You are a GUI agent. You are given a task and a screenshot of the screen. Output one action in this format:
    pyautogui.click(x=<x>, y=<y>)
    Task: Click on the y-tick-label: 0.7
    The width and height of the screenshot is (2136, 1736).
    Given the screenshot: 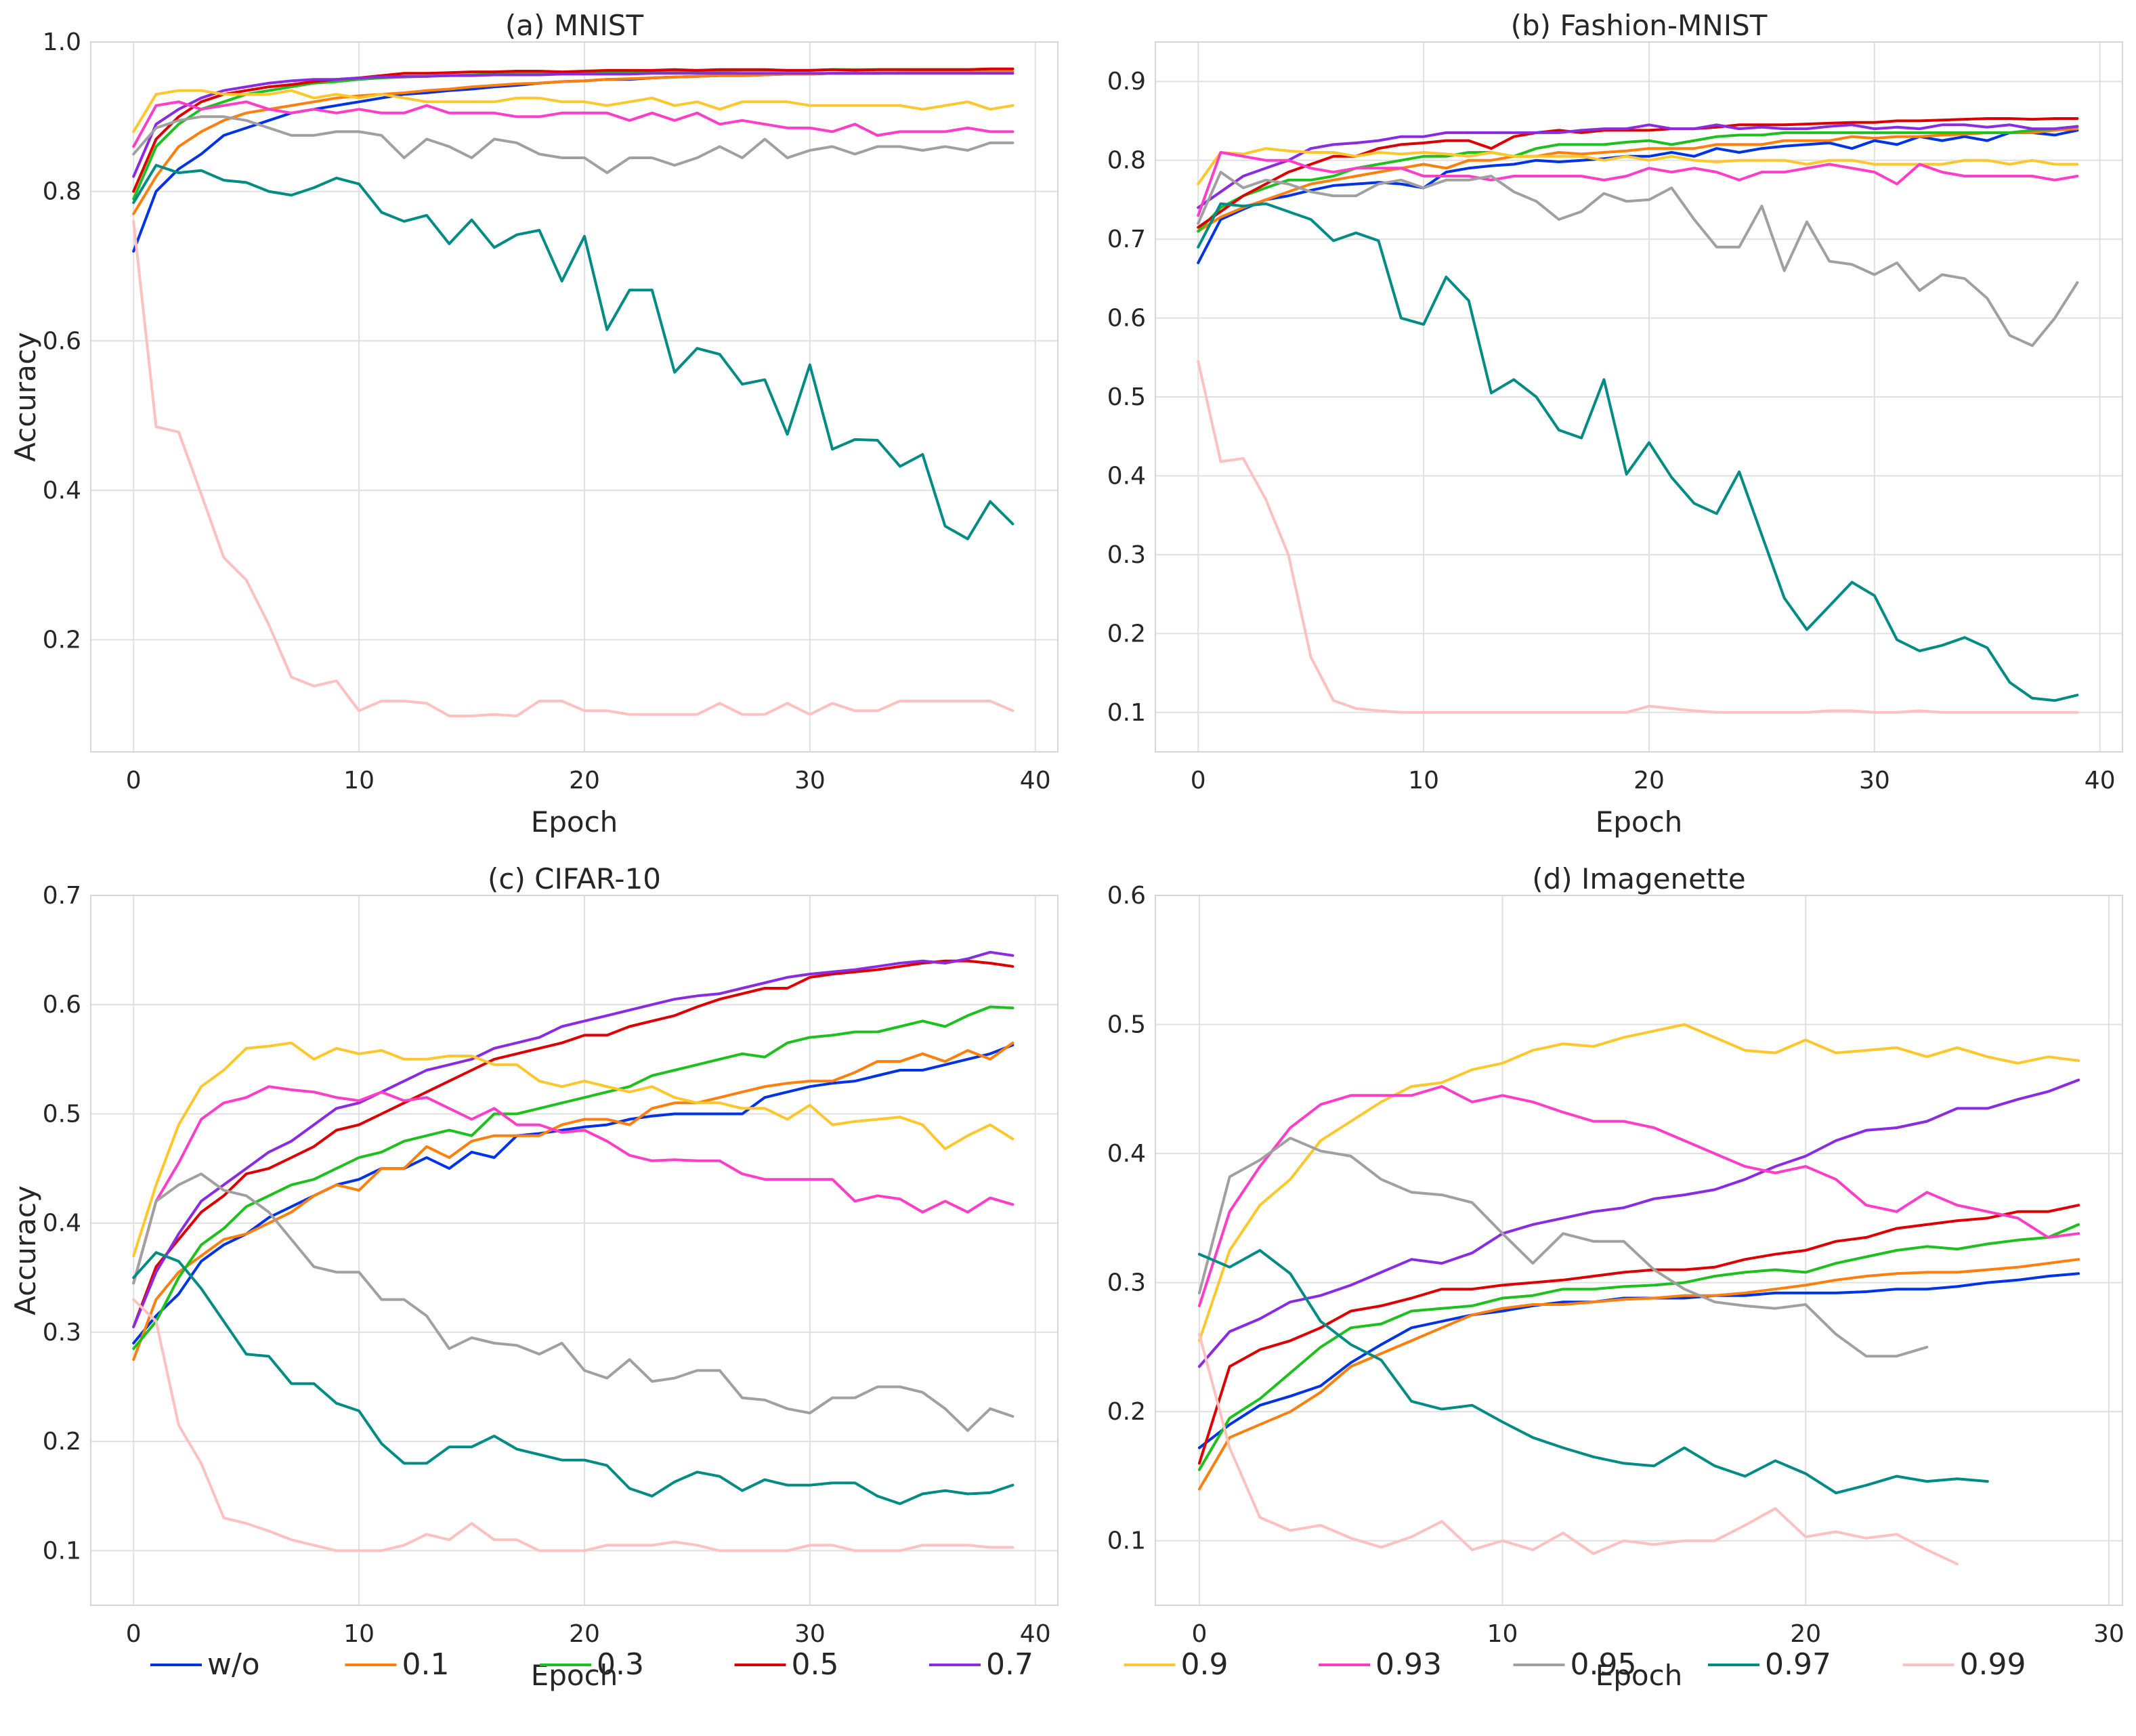 What is the action you would take?
    pyautogui.click(x=62, y=896)
    